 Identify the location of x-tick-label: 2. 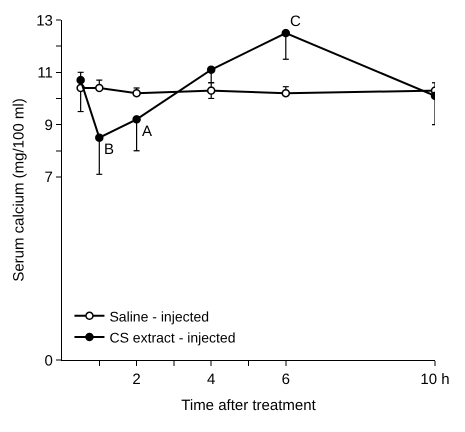
(136, 379).